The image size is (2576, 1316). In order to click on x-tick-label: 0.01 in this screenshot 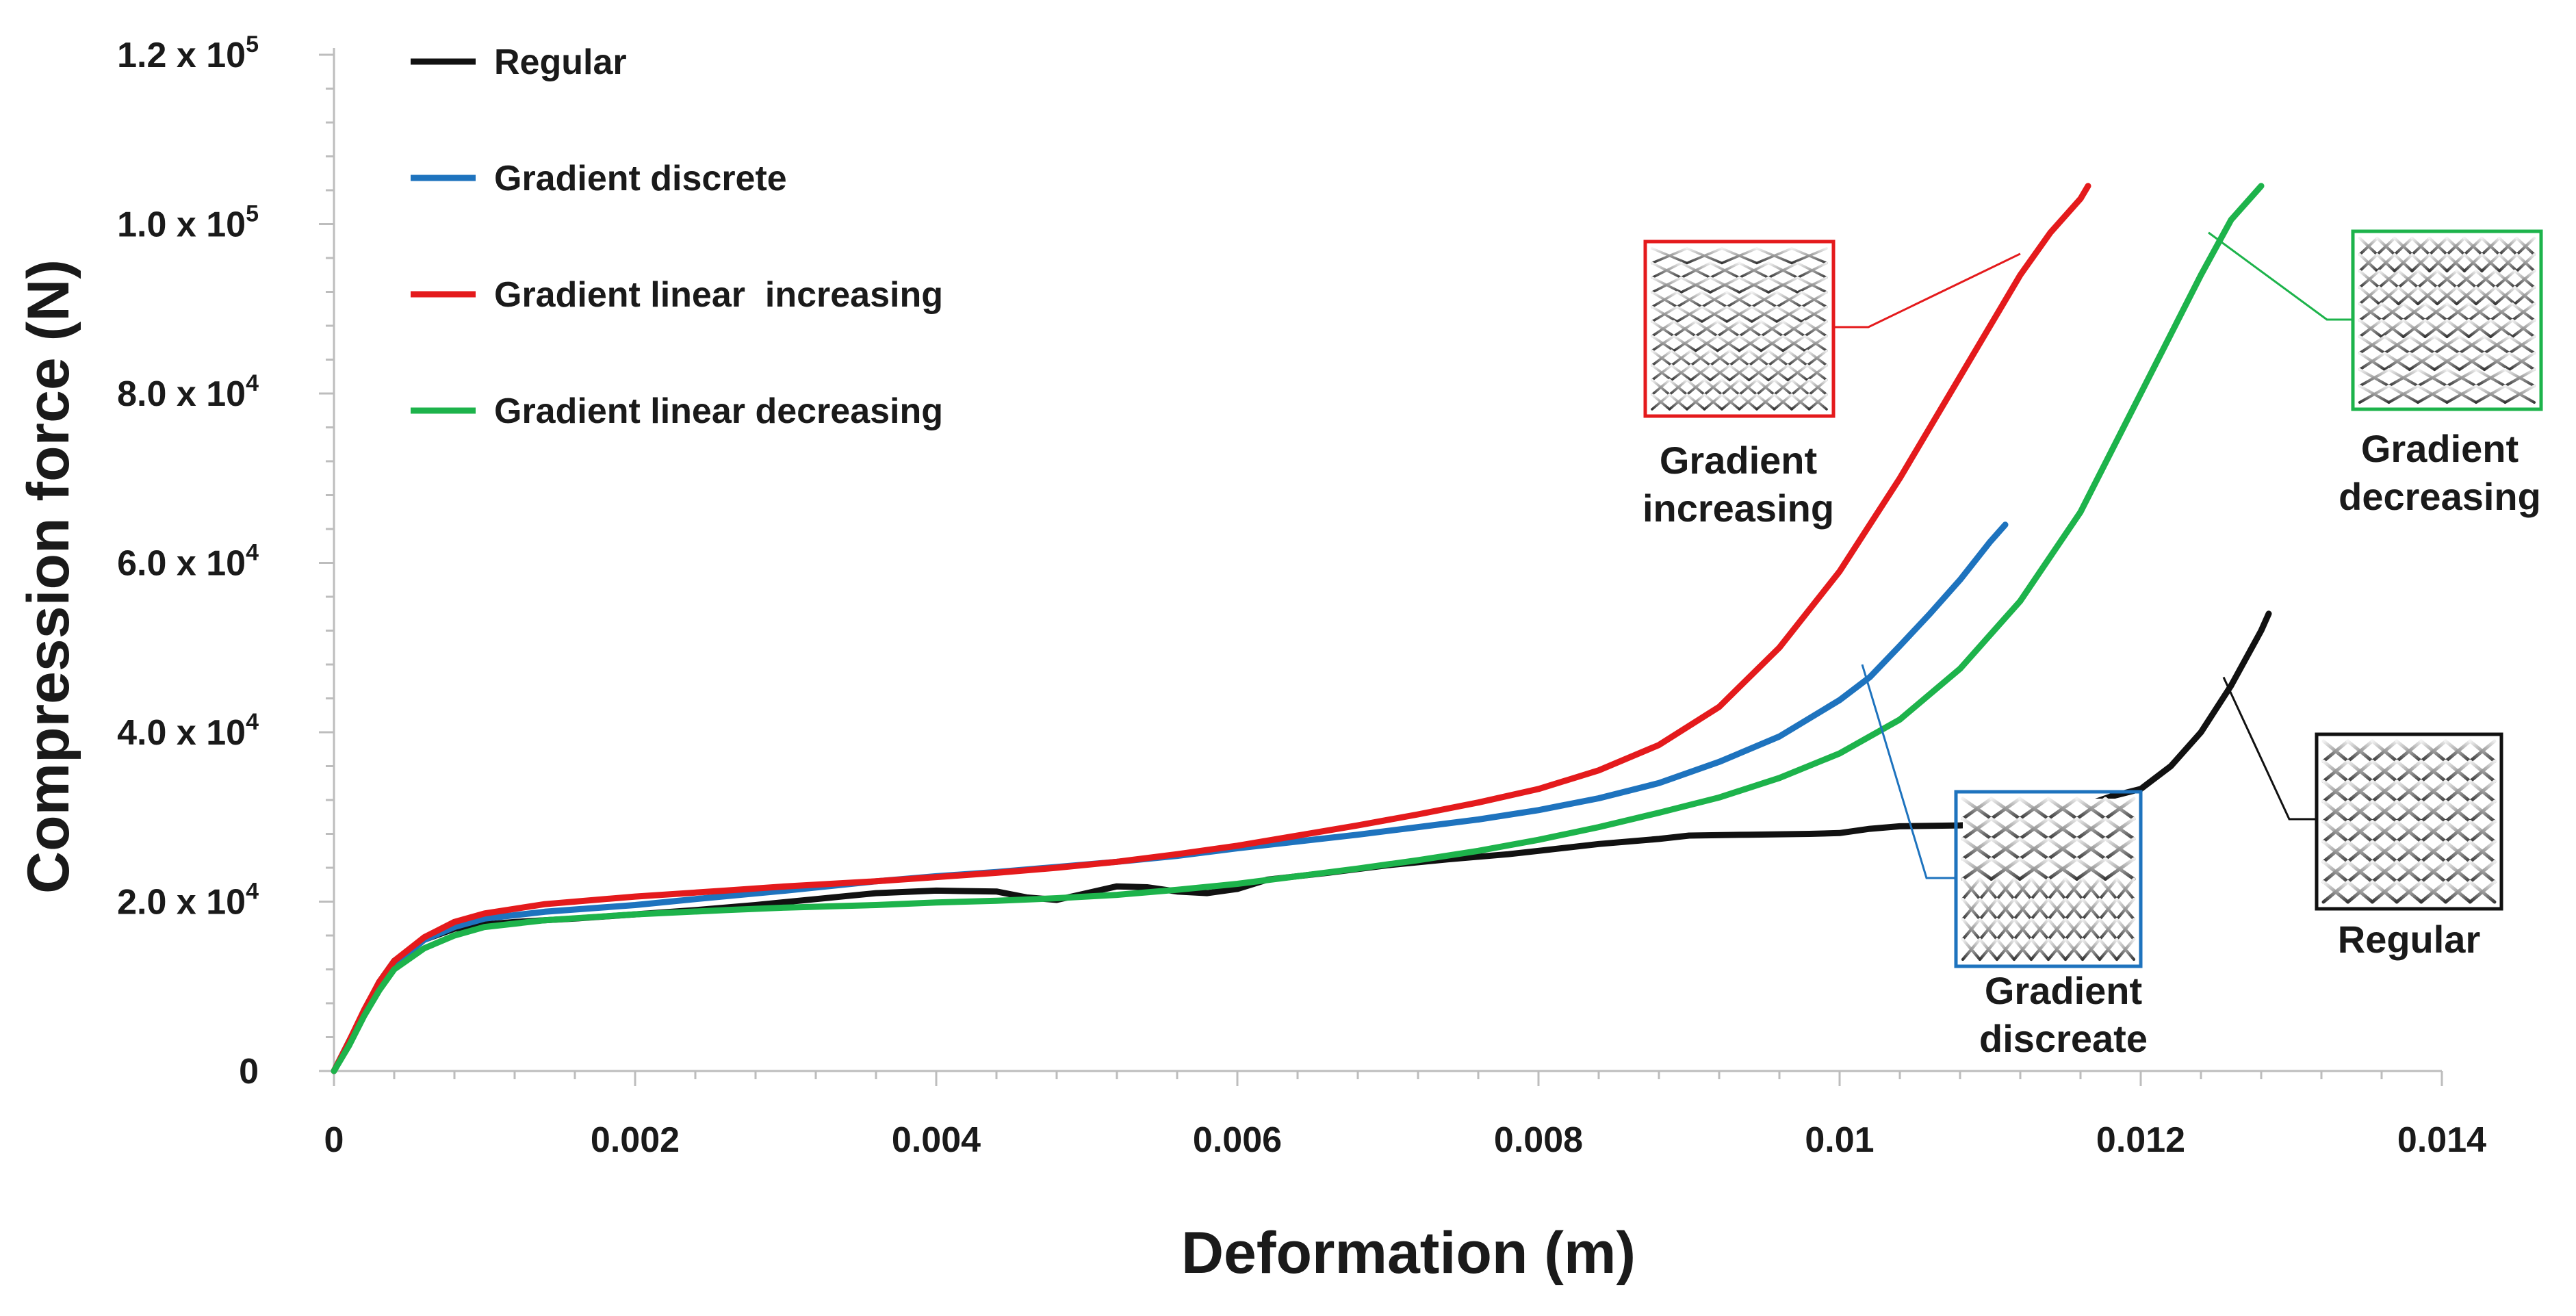, I will do `click(1839, 1140)`.